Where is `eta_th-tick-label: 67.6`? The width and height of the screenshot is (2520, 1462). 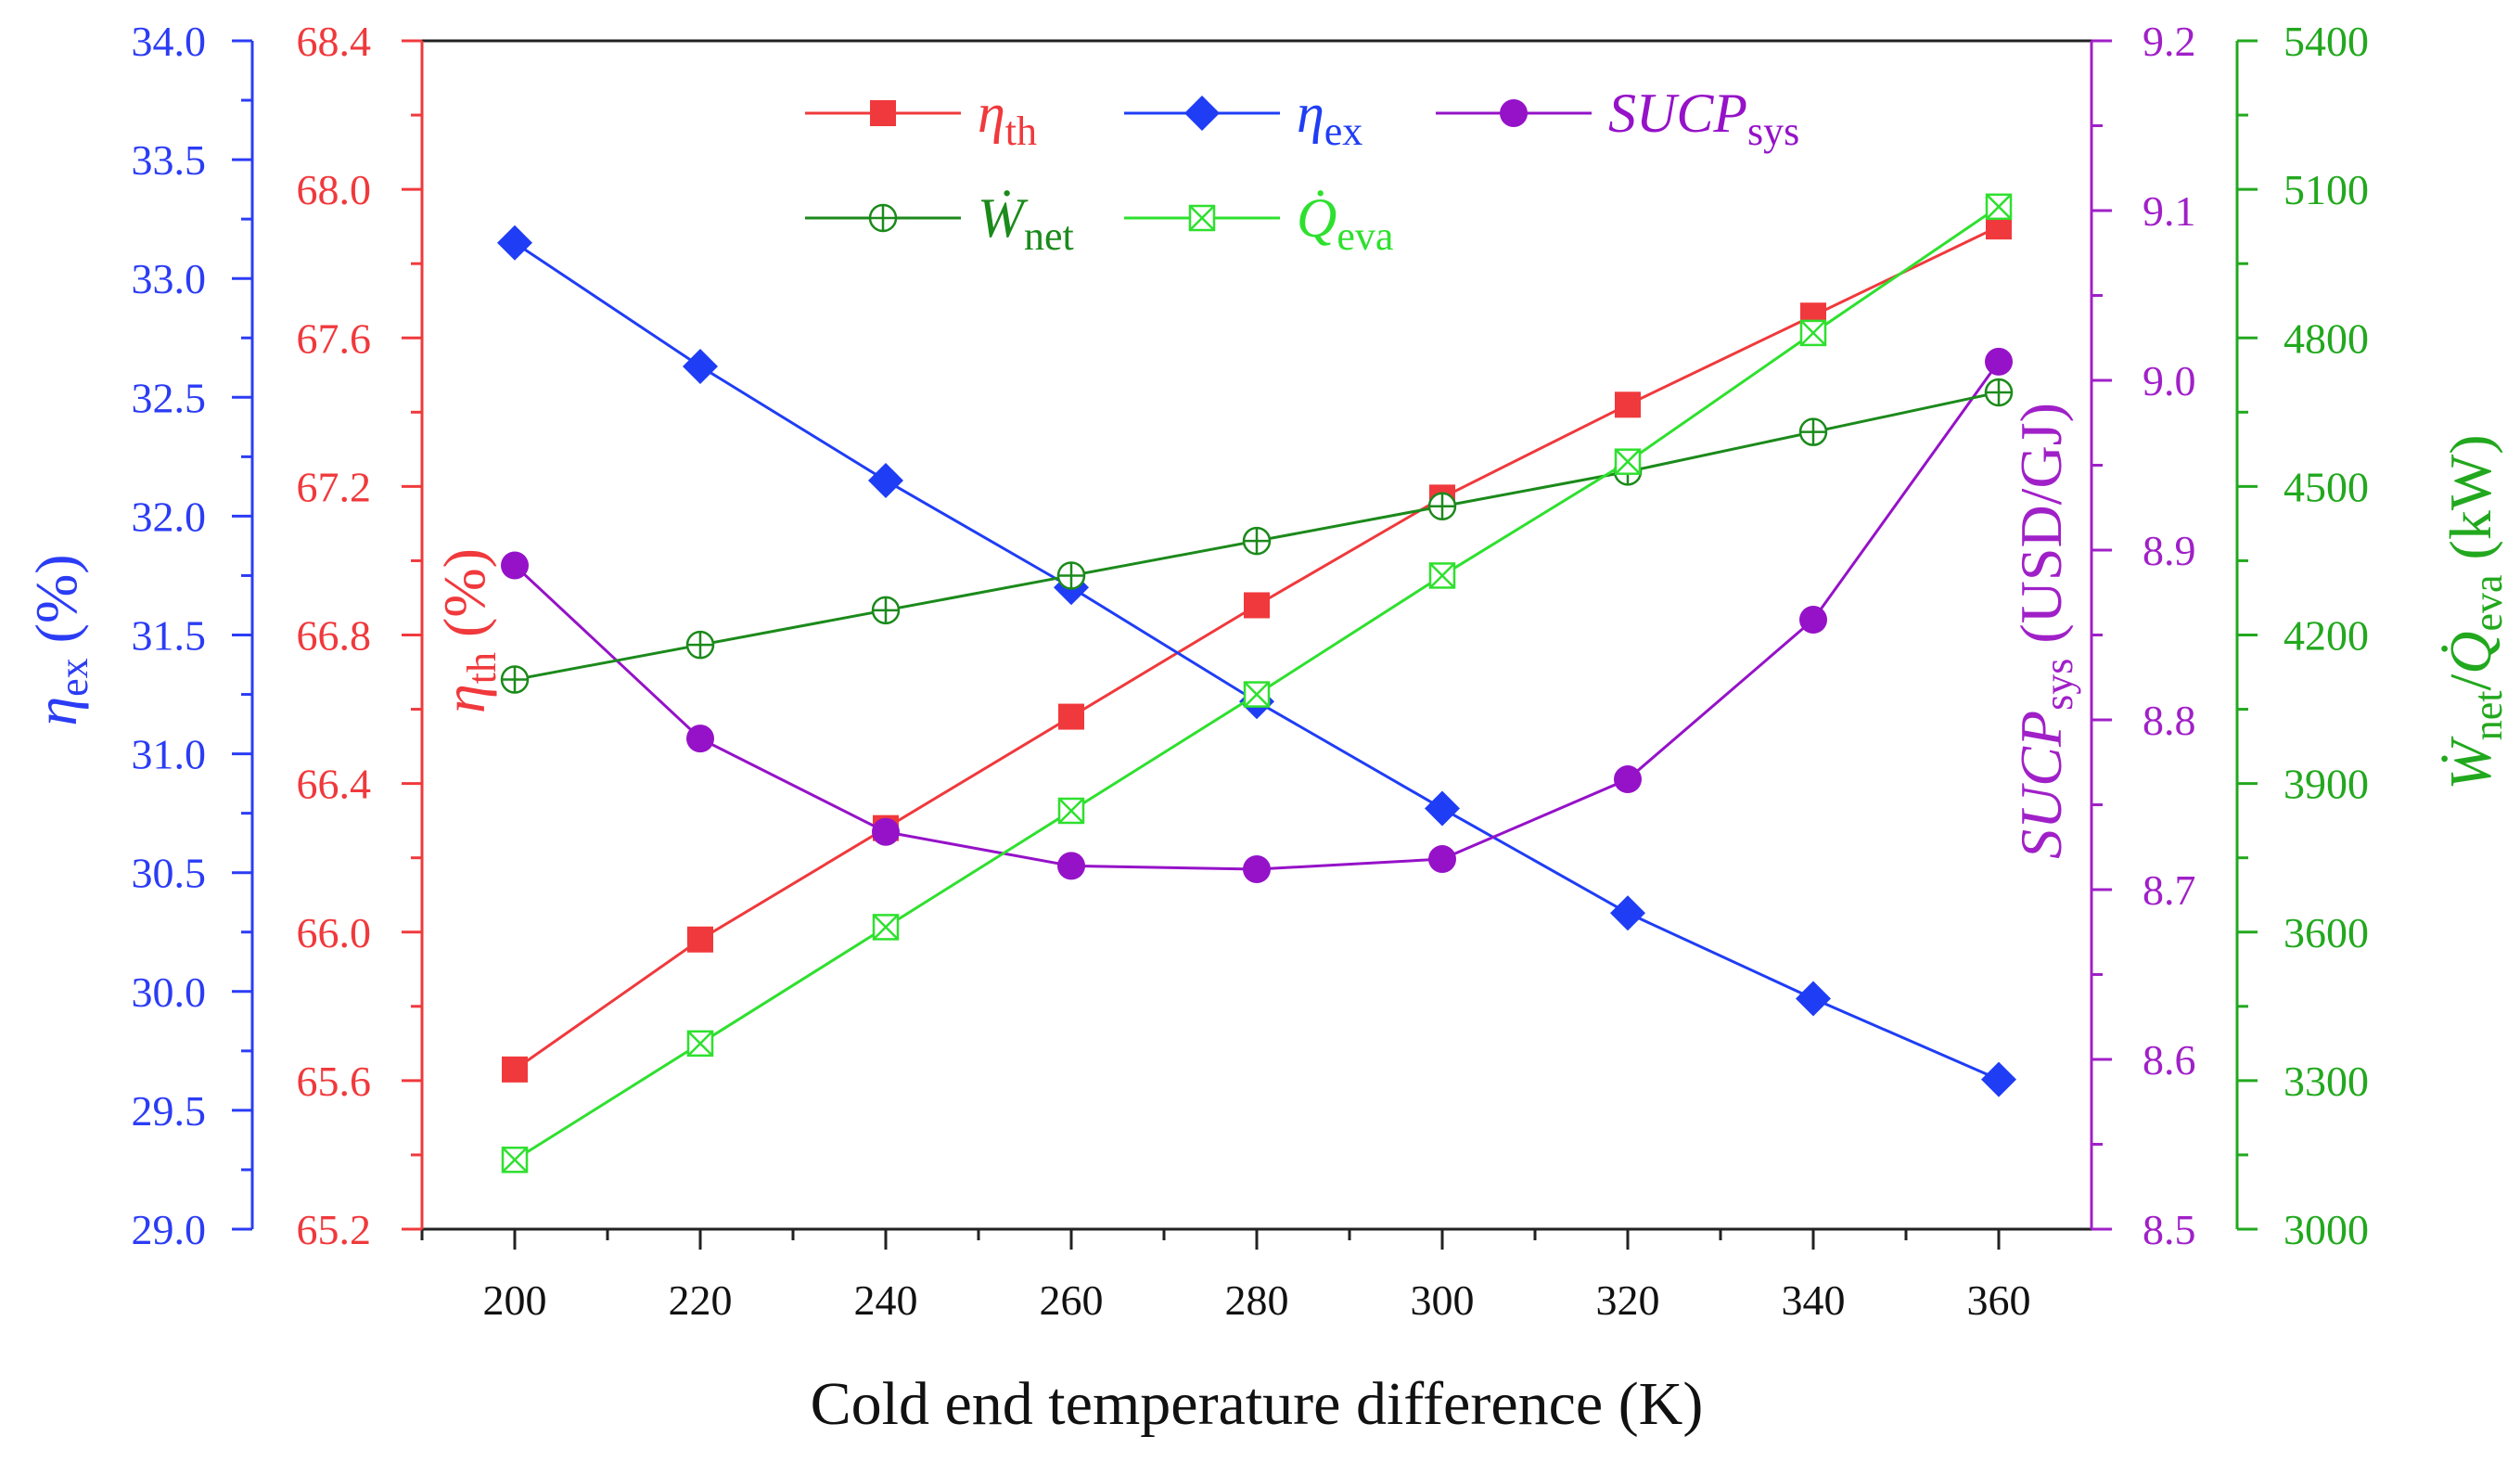 eta_th-tick-label: 67.6 is located at coordinates (334, 338).